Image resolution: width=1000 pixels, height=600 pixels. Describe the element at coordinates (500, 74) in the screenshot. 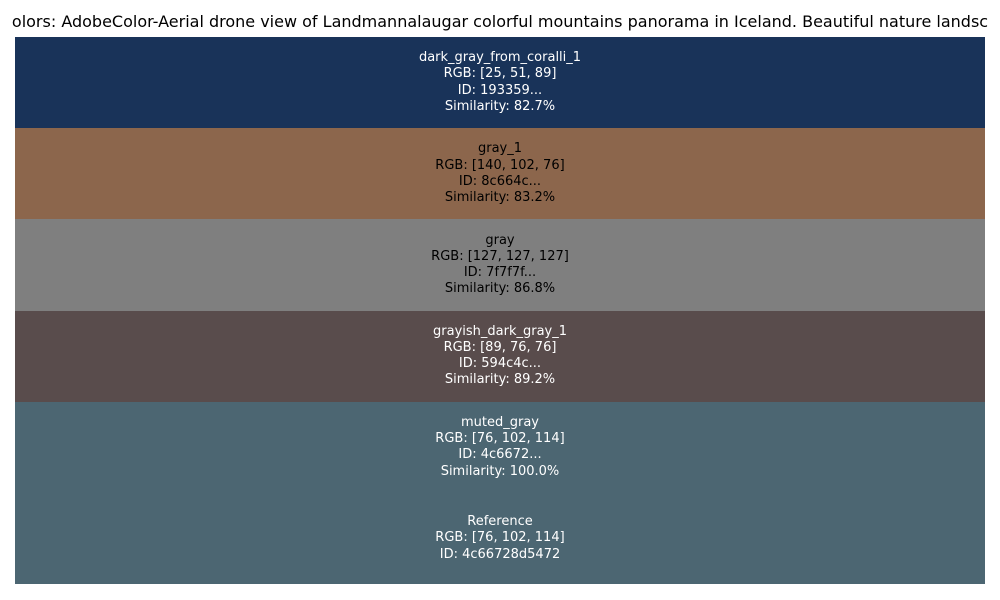

I see `swatch-label-line: RGB: [25, 51, 89]` at that location.